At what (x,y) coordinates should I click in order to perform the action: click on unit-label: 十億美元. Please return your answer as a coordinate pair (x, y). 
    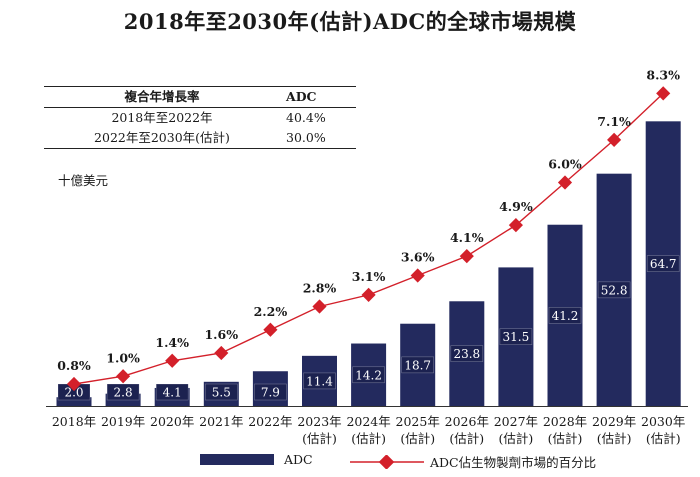
    Looking at the image, I should click on (83, 180).